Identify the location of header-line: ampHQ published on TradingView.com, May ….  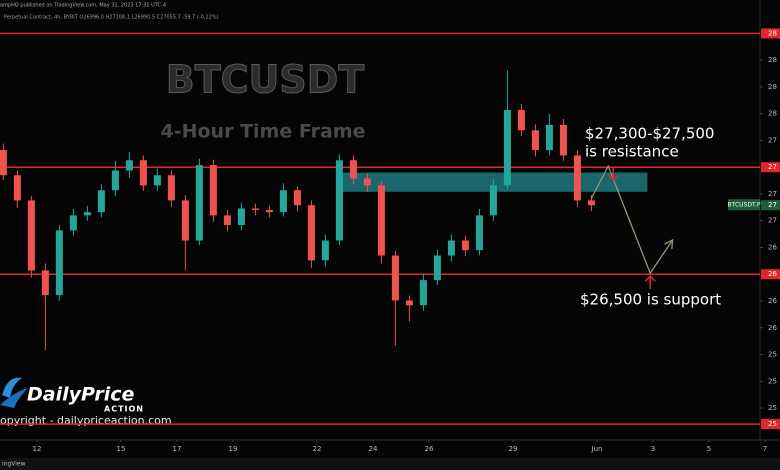
(83, 6).